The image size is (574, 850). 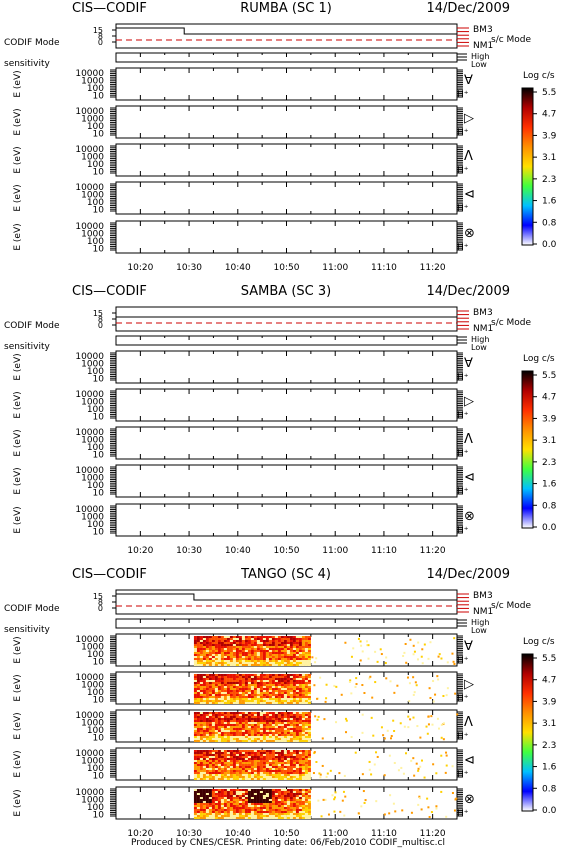 What do you see at coordinates (92, 801) in the screenshot?
I see `energy-ytick-1000: 1000` at bounding box center [92, 801].